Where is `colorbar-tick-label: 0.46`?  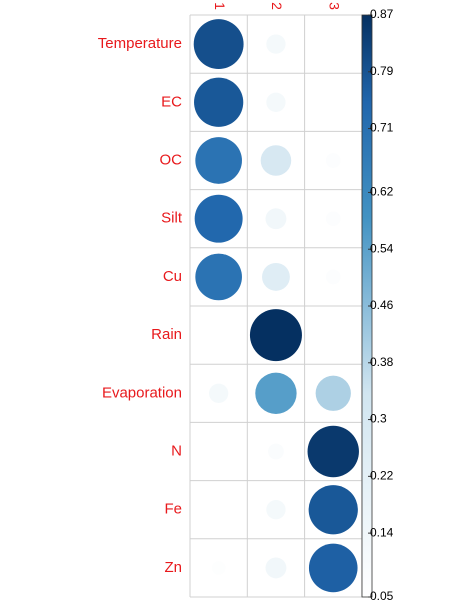 colorbar-tick-label: 0.46 is located at coordinates (382, 305).